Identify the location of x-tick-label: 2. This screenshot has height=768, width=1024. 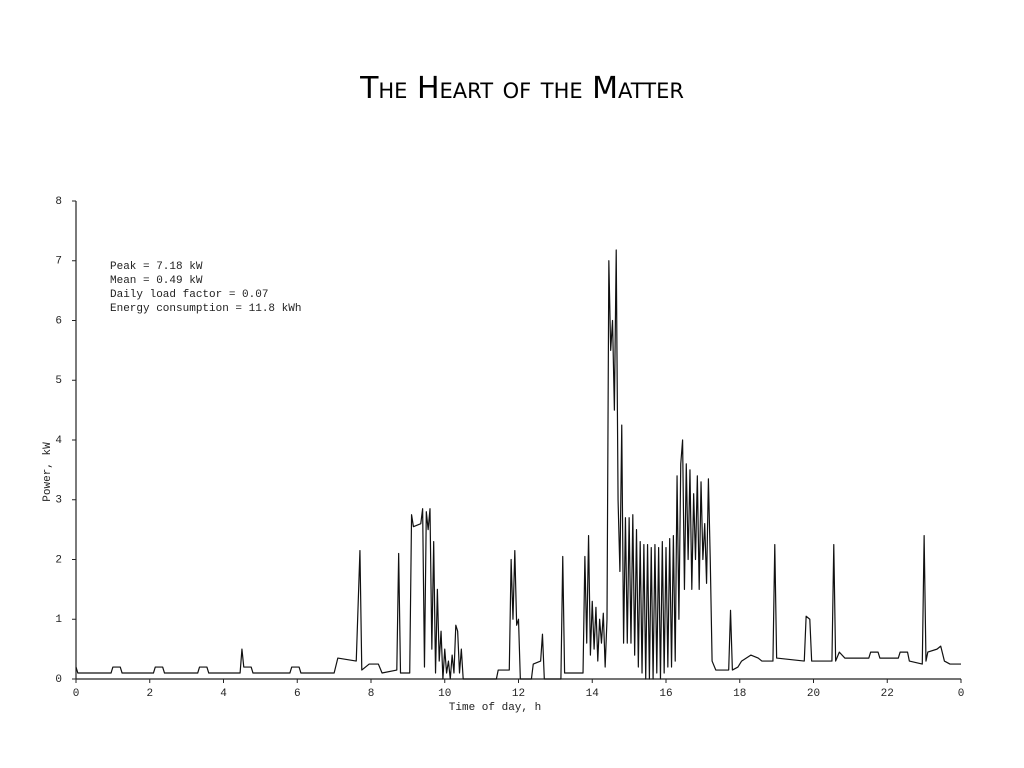
(149, 694).